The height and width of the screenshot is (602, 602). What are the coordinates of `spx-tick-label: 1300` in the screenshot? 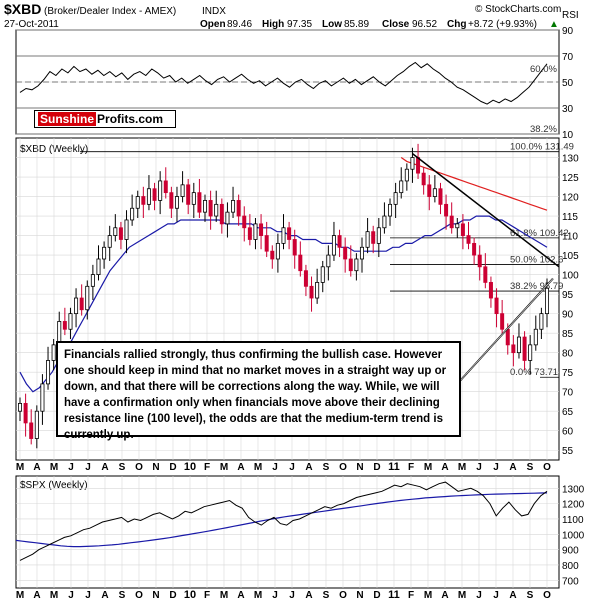 It's located at (573, 489).